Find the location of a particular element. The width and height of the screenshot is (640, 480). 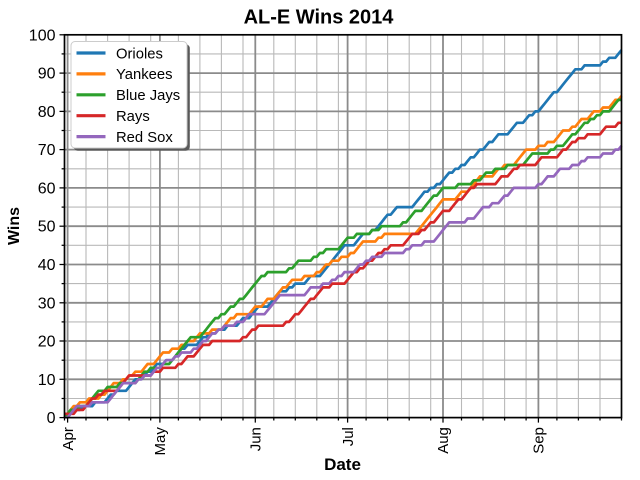

svg-text: 100 is located at coordinates (42, 35).